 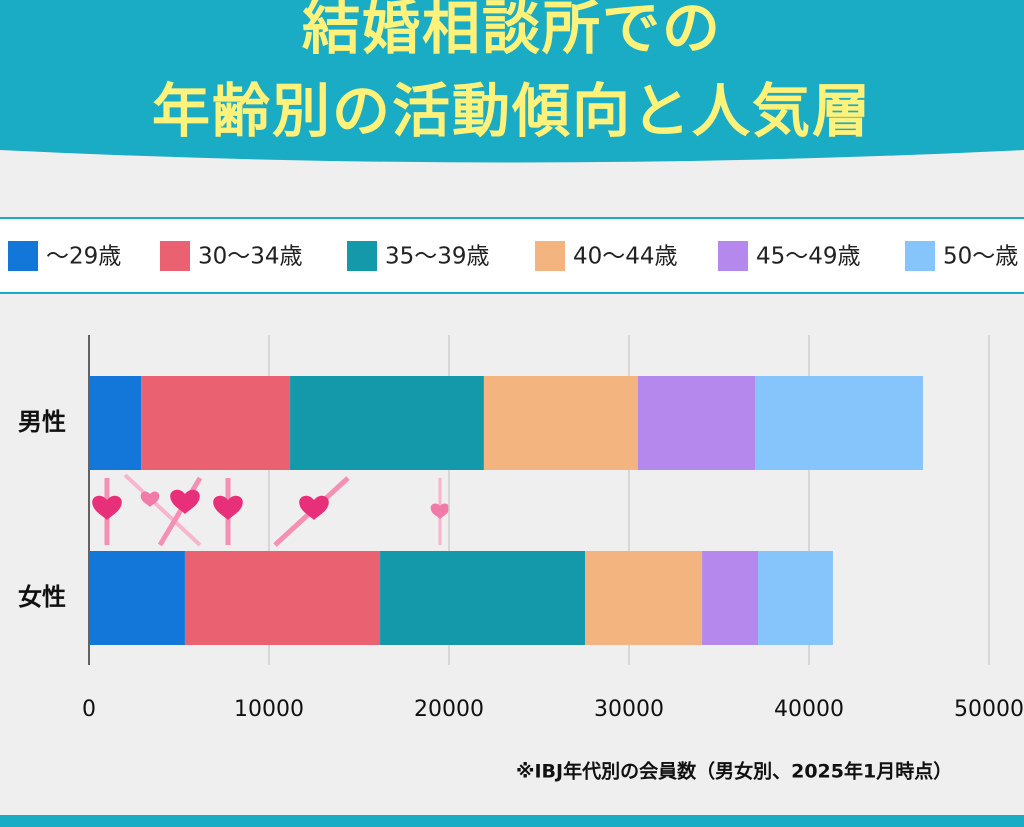 What do you see at coordinates (512, 255) in the screenshot?
I see `legend-band` at bounding box center [512, 255].